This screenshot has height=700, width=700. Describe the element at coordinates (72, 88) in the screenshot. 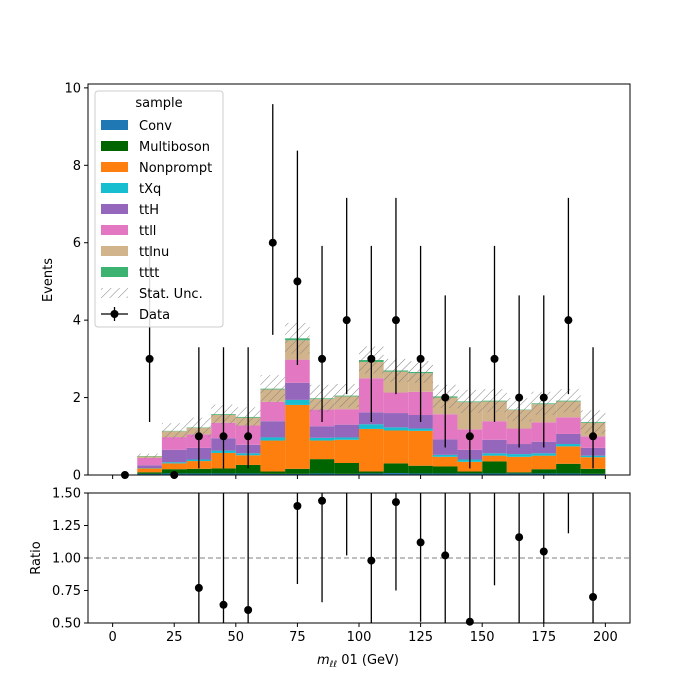

I see `top-y-tick-label-5: 10` at that location.